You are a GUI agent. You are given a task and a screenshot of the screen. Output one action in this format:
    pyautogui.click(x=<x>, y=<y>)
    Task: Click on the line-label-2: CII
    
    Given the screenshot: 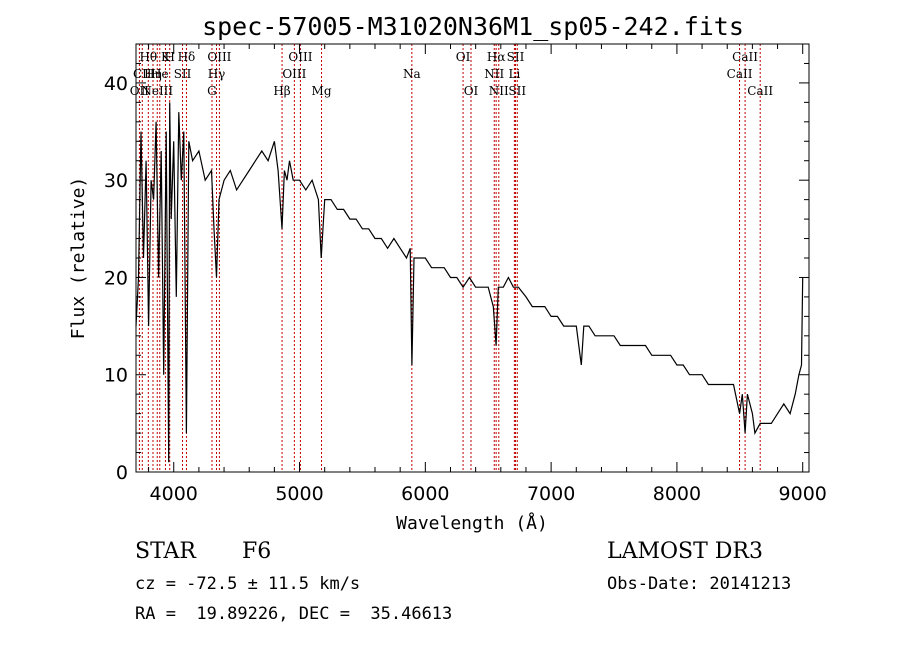 What is the action you would take?
    pyautogui.click(x=142, y=74)
    